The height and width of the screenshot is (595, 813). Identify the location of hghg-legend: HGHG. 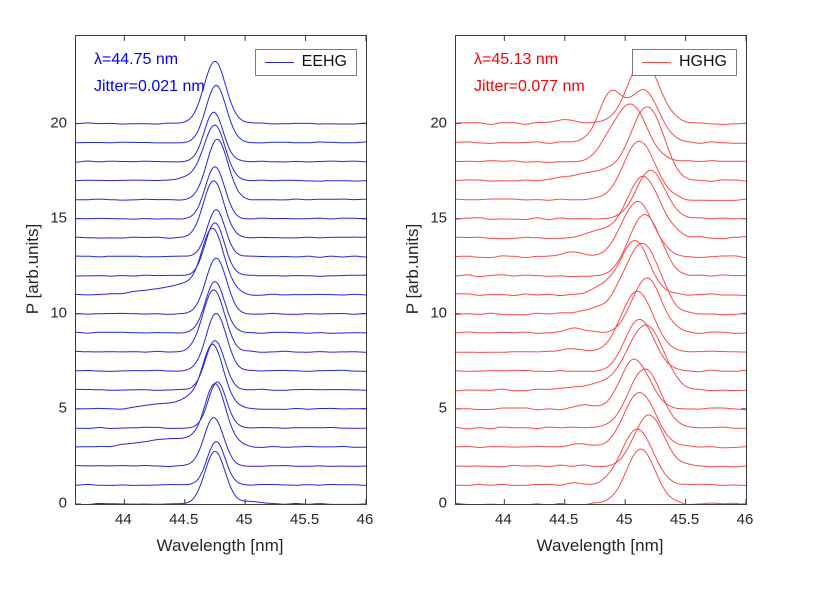
(684, 62).